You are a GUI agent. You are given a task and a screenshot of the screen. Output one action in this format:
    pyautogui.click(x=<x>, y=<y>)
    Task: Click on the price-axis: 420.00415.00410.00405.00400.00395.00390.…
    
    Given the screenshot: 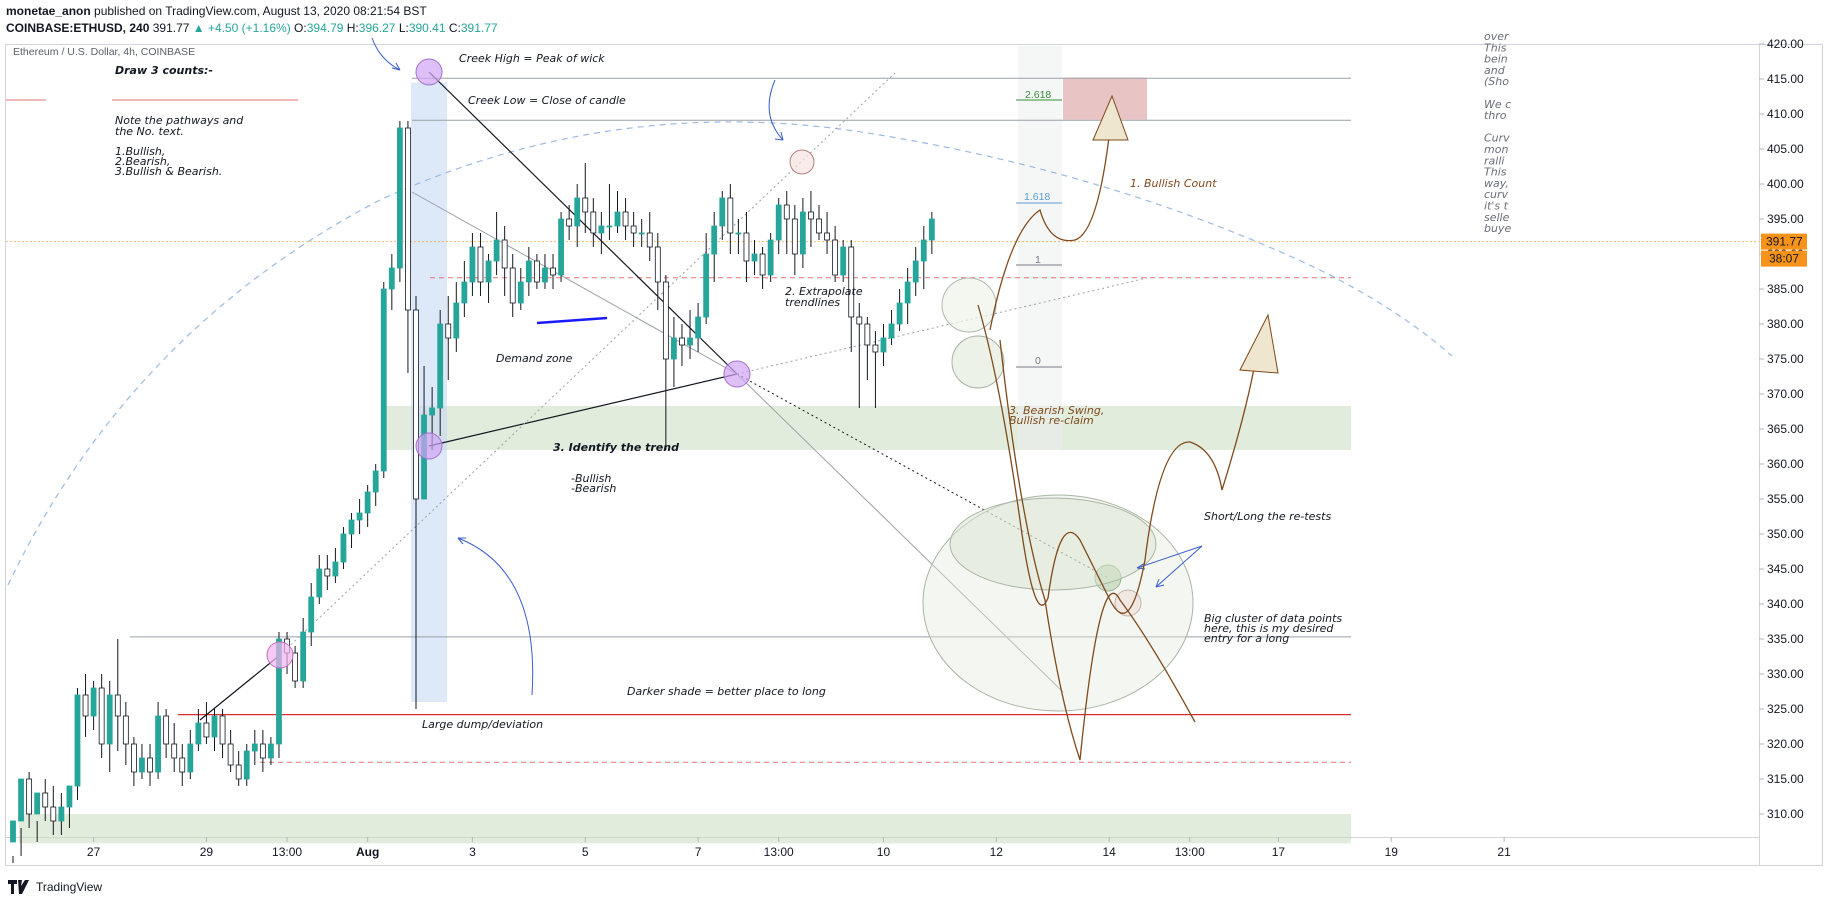 What is the action you would take?
    pyautogui.click(x=1781, y=429)
    